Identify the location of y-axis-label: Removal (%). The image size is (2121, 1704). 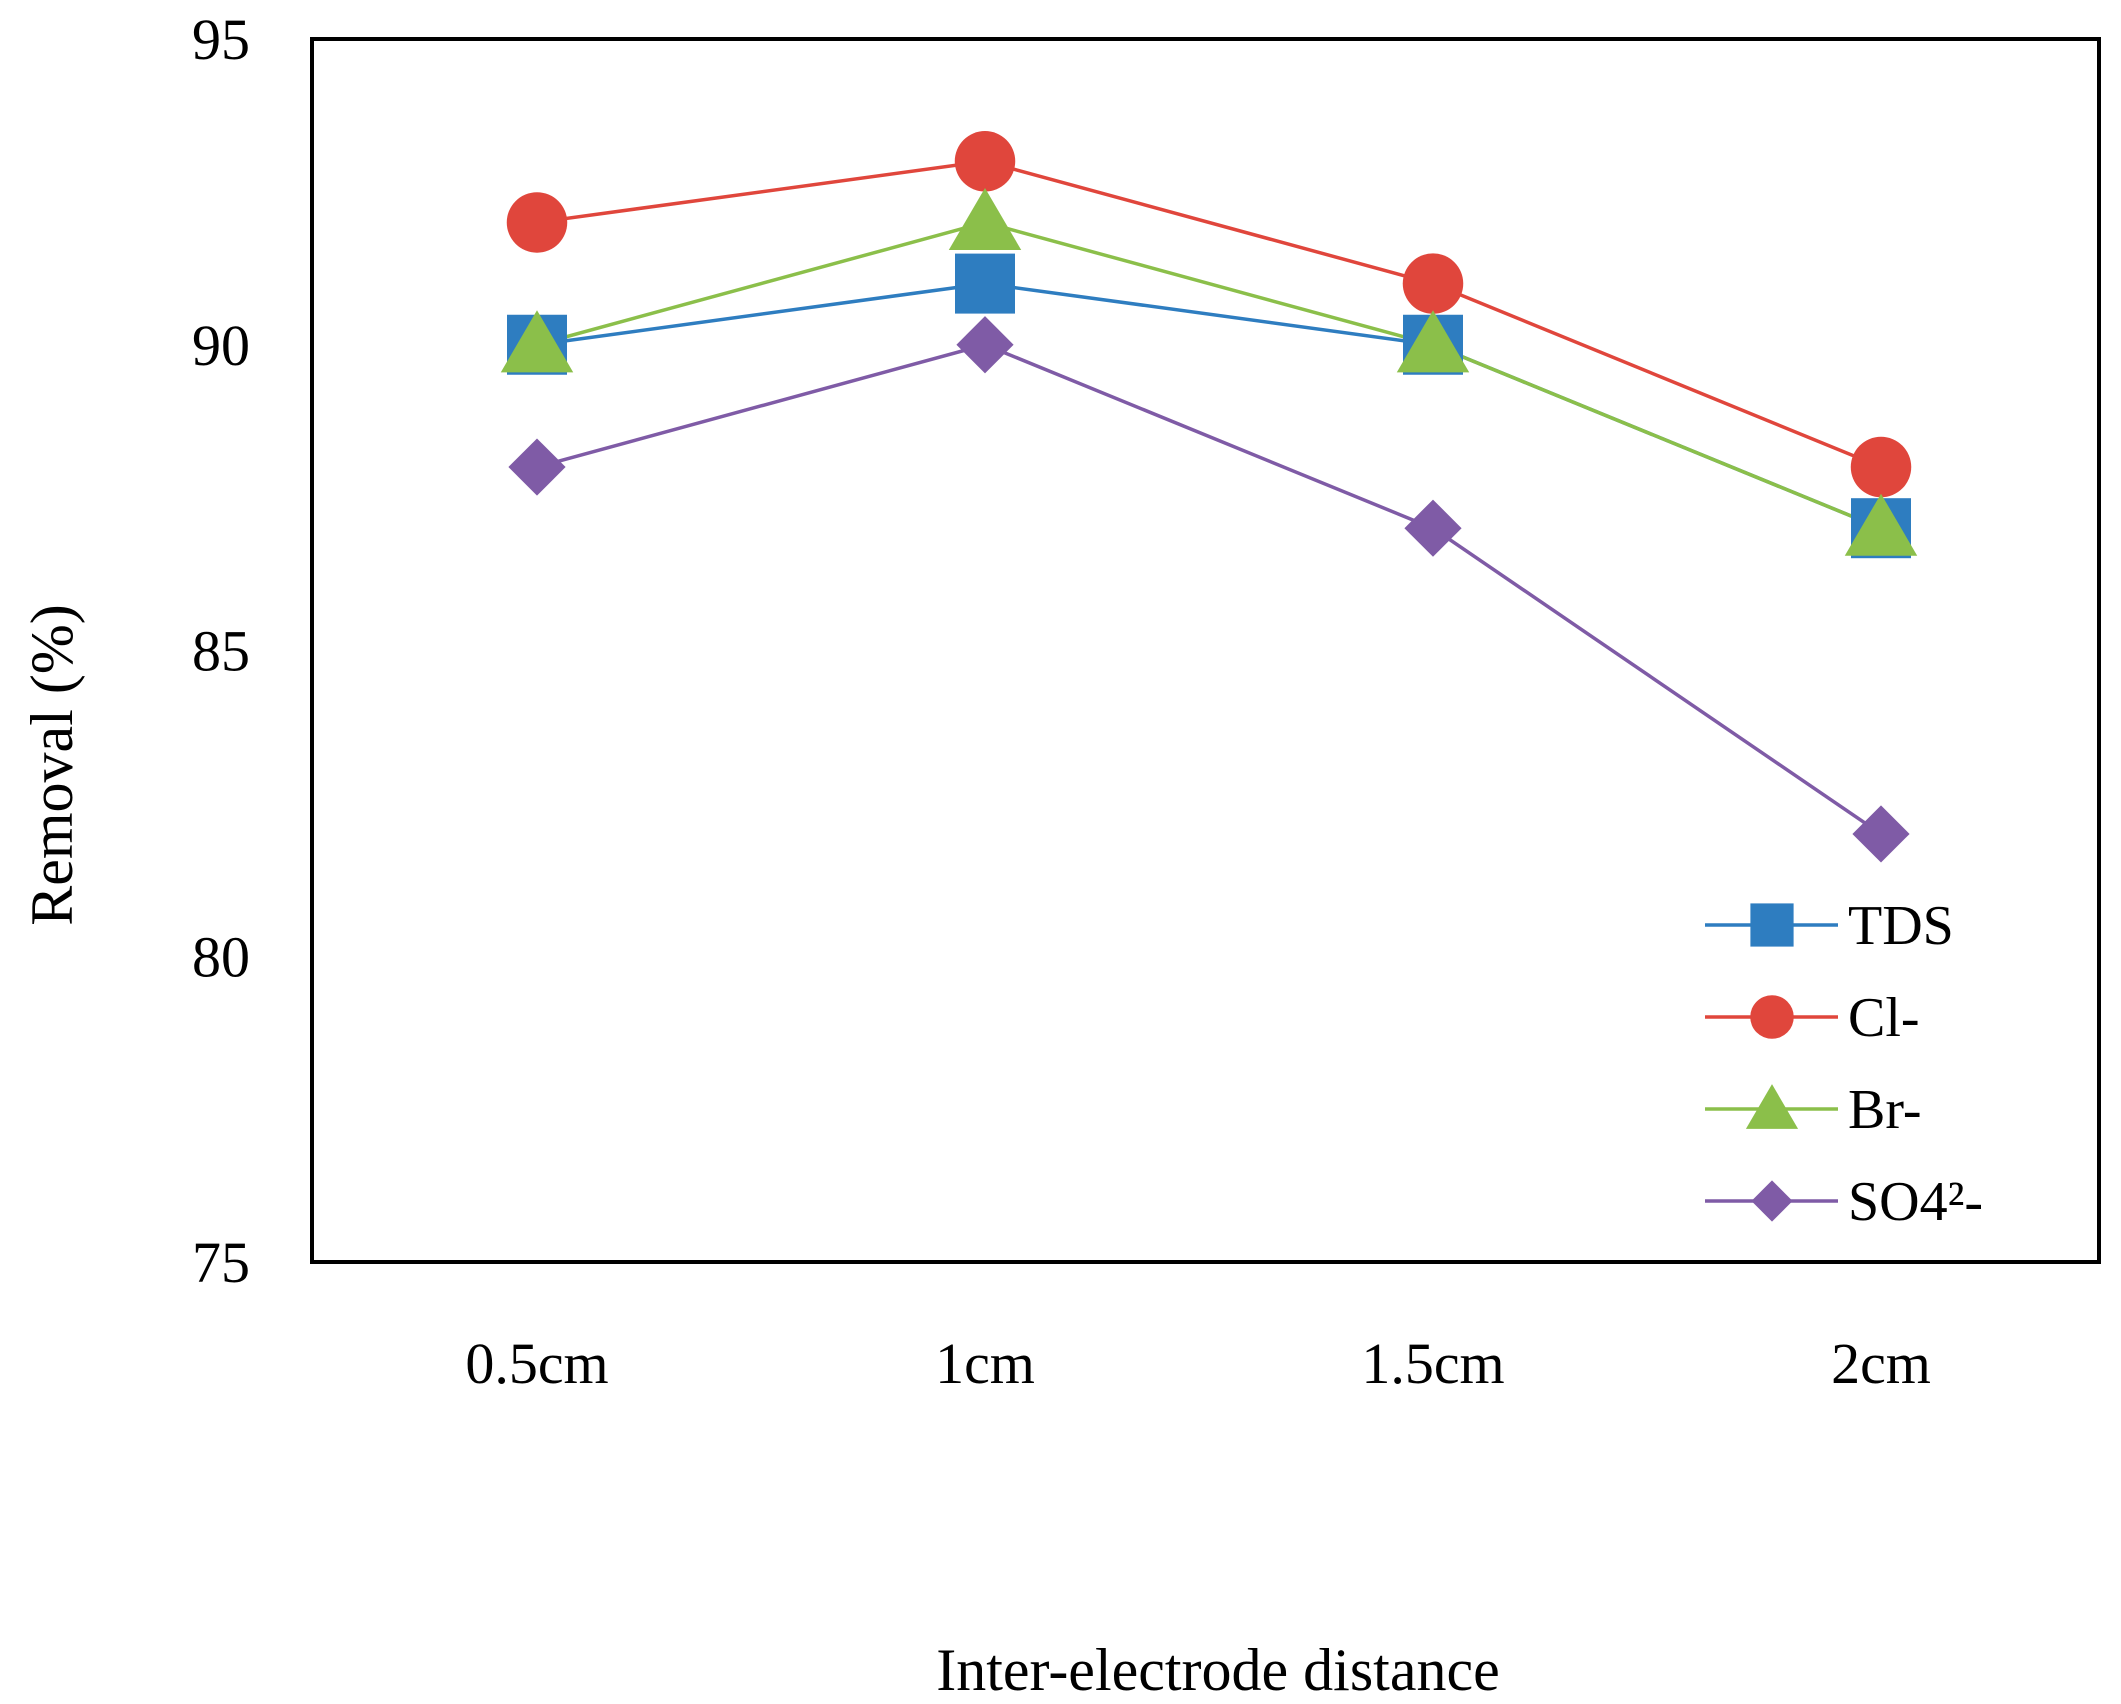
(52, 765).